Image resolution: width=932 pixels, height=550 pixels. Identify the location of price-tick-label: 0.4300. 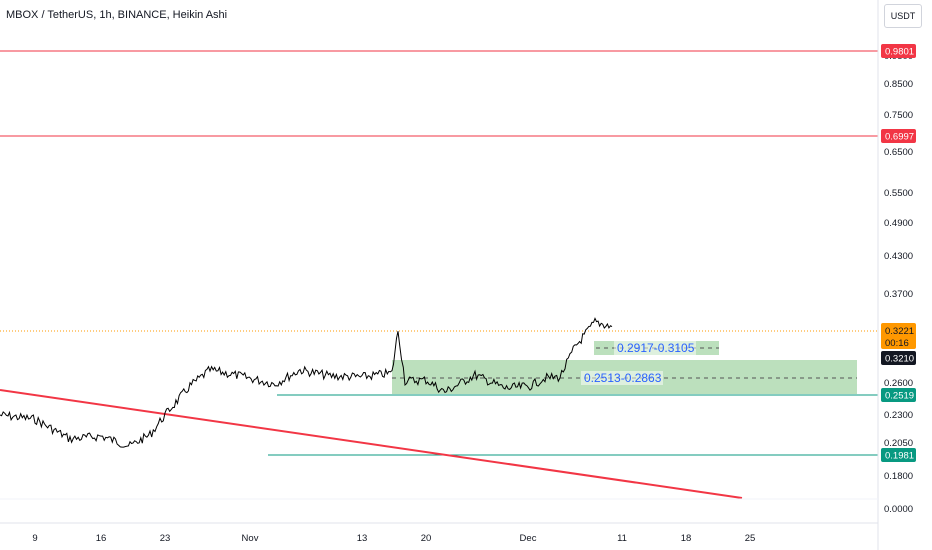
(898, 256).